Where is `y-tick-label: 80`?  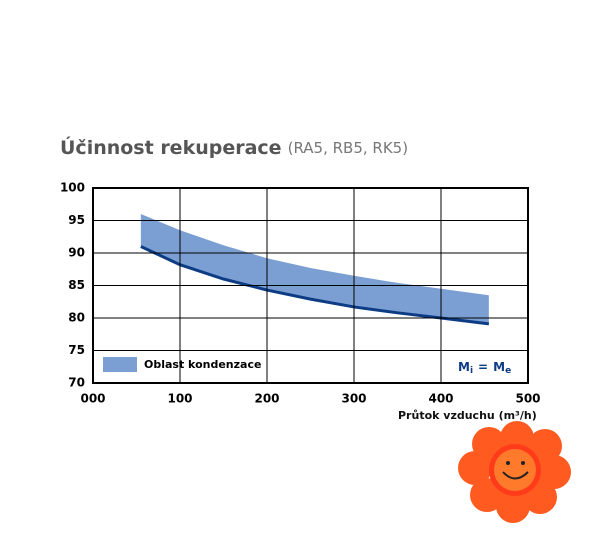 y-tick-label: 80 is located at coordinates (76, 318).